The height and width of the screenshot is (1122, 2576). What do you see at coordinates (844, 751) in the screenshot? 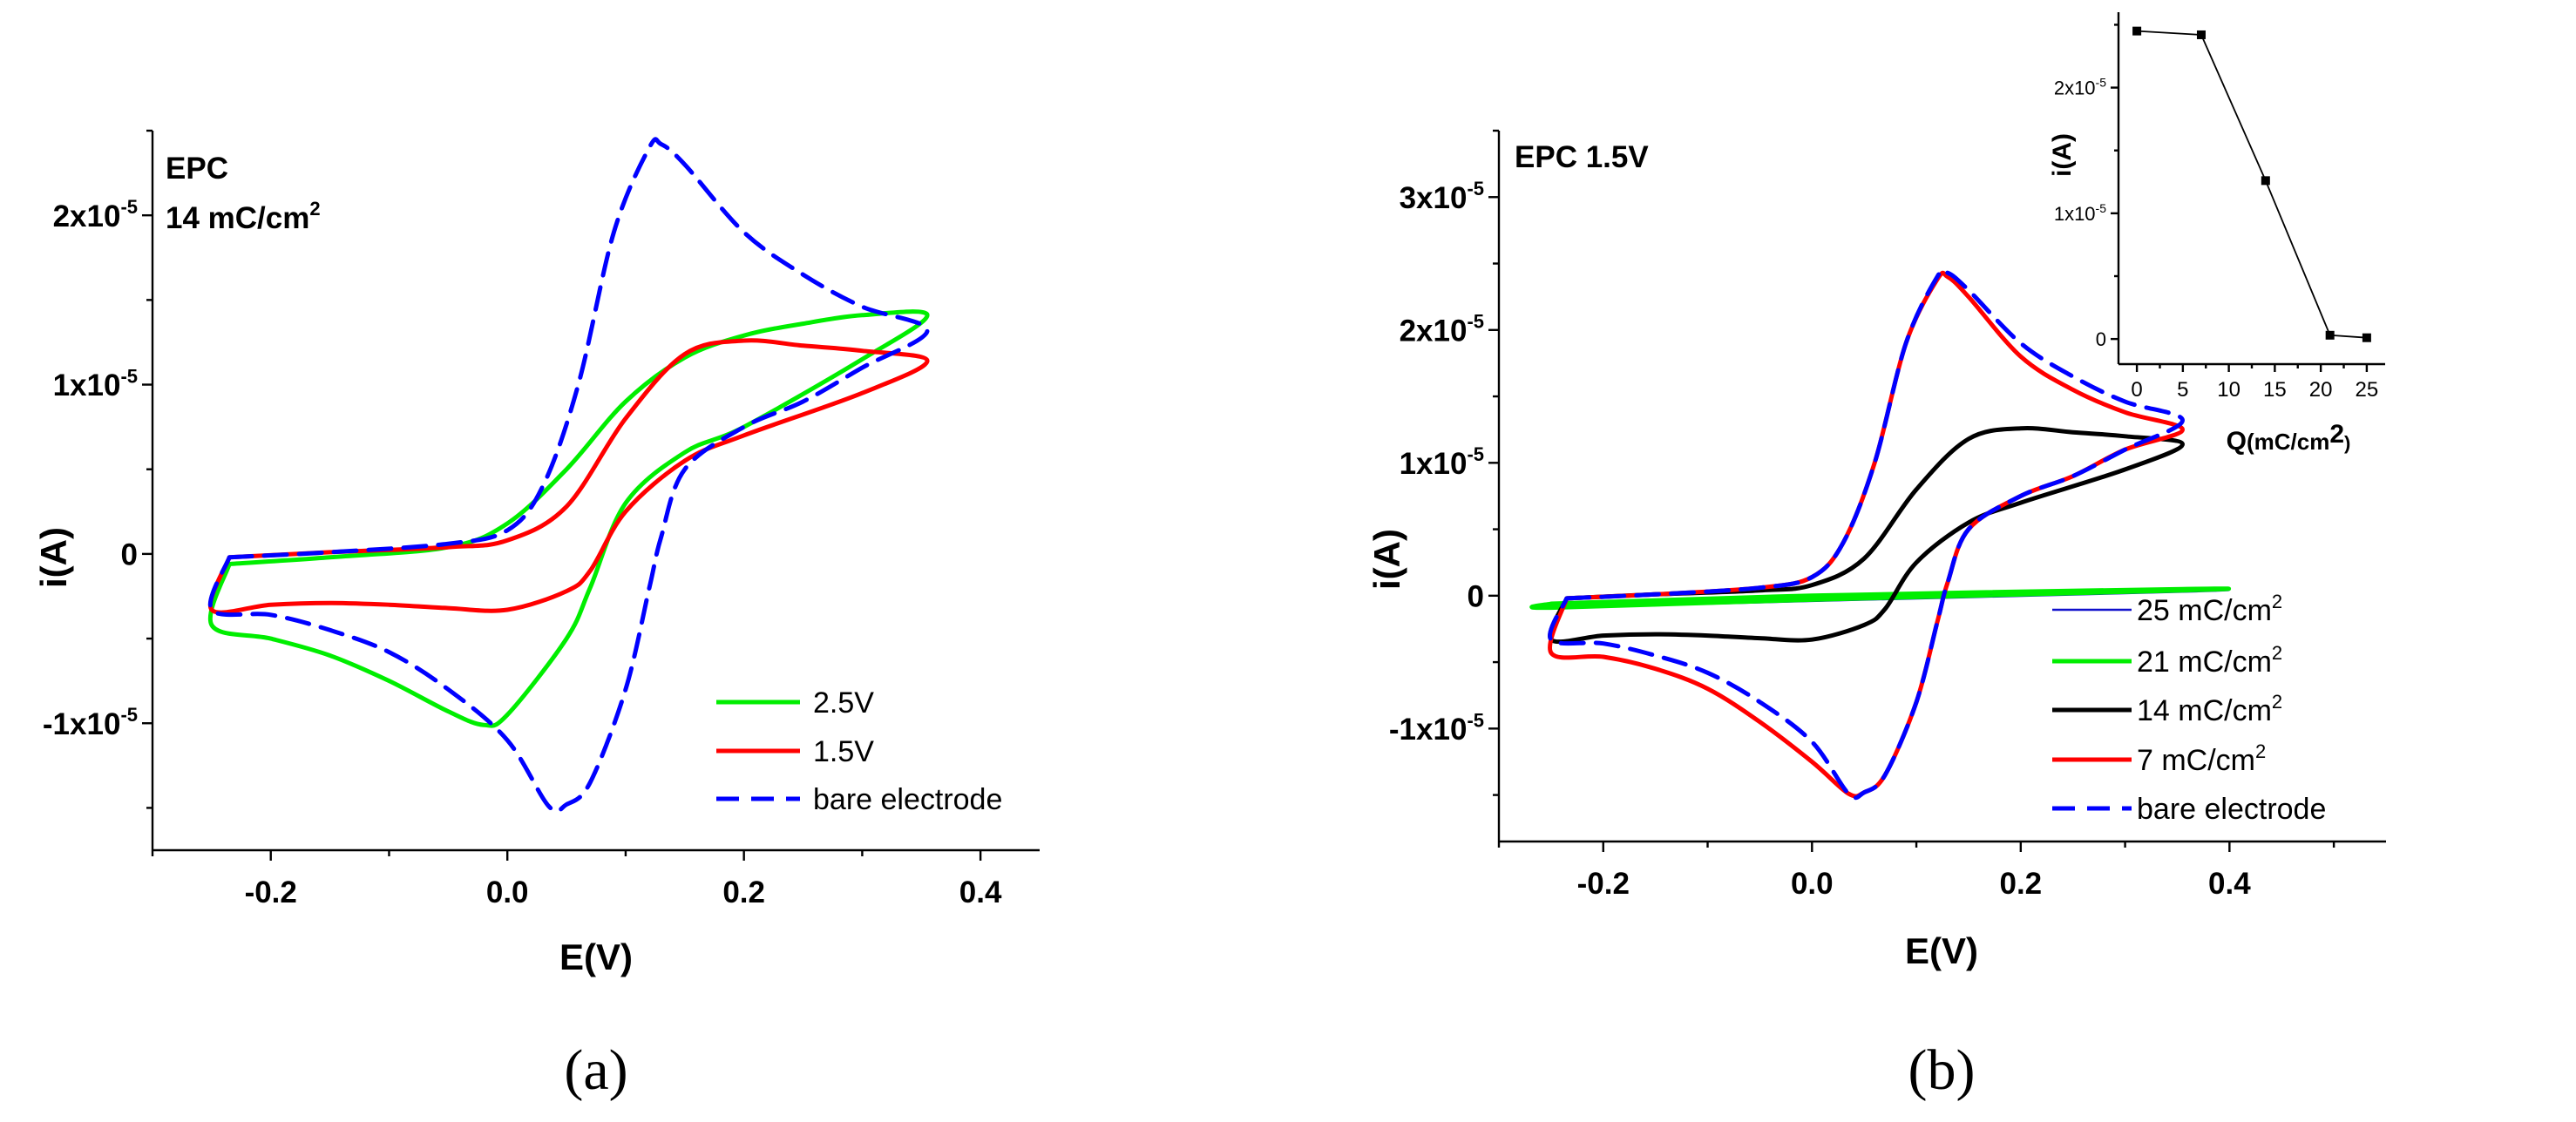
I see `legend-label: 1.5V` at bounding box center [844, 751].